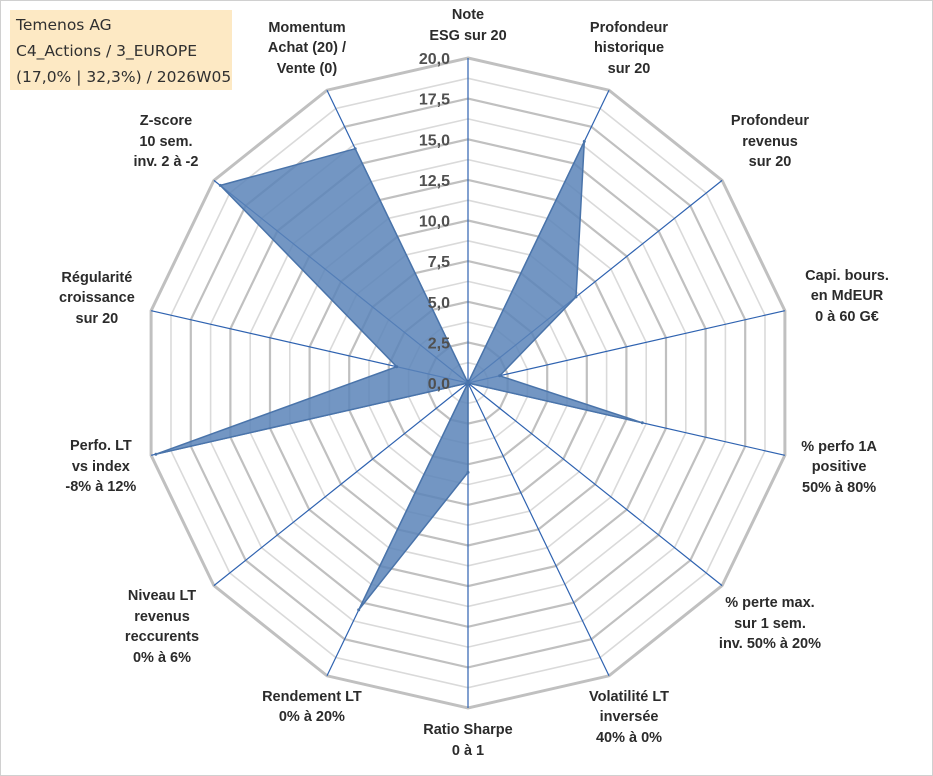 This screenshot has height=776, width=933. Describe the element at coordinates (307, 68) in the screenshot. I see `axis-label-line: Vente (0)` at that location.